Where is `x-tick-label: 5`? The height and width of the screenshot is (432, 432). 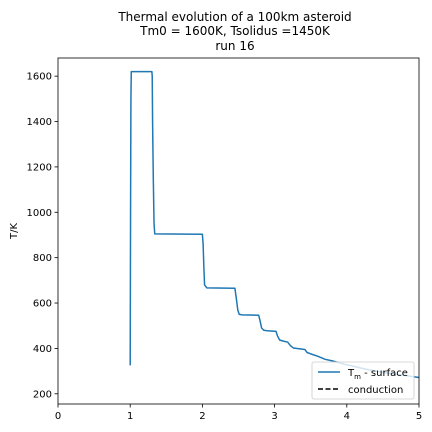
x-tick-label: 5 is located at coordinates (419, 416).